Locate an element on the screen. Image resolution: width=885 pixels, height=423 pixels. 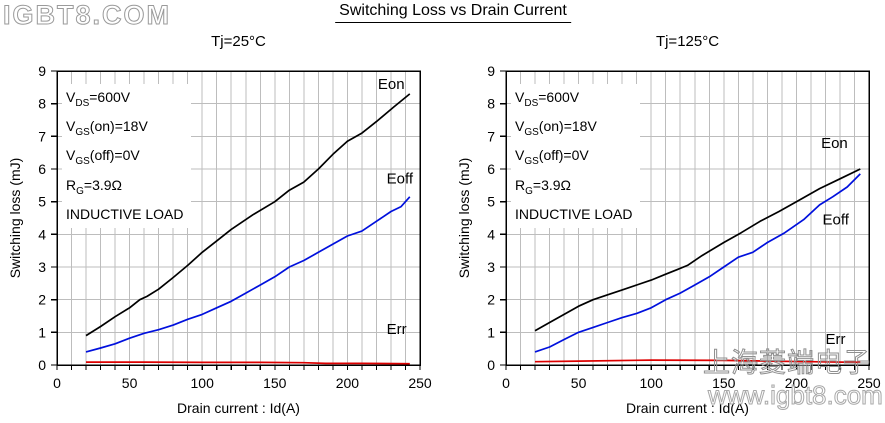
page-title: Switching Loss vs Drain Current is located at coordinates (453, 12).